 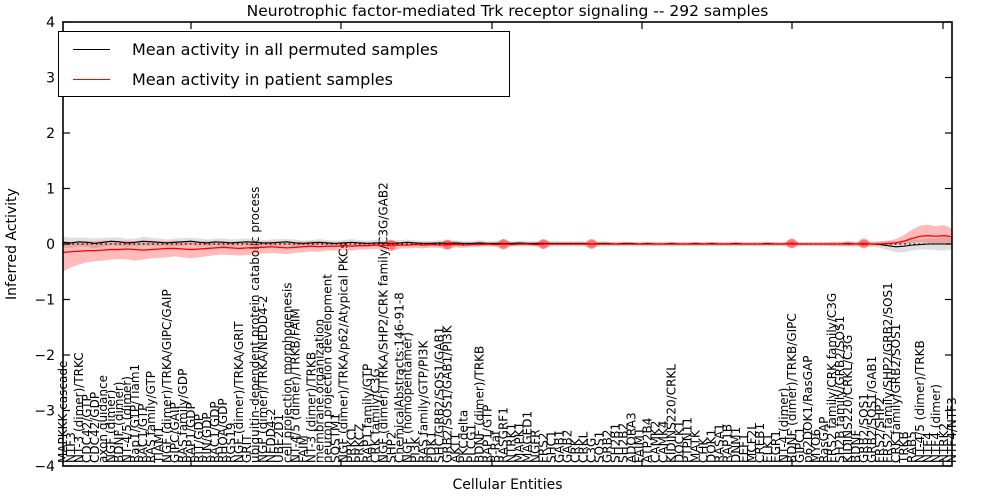 I want to click on x-category-label: NTF3, so click(x=71, y=447).